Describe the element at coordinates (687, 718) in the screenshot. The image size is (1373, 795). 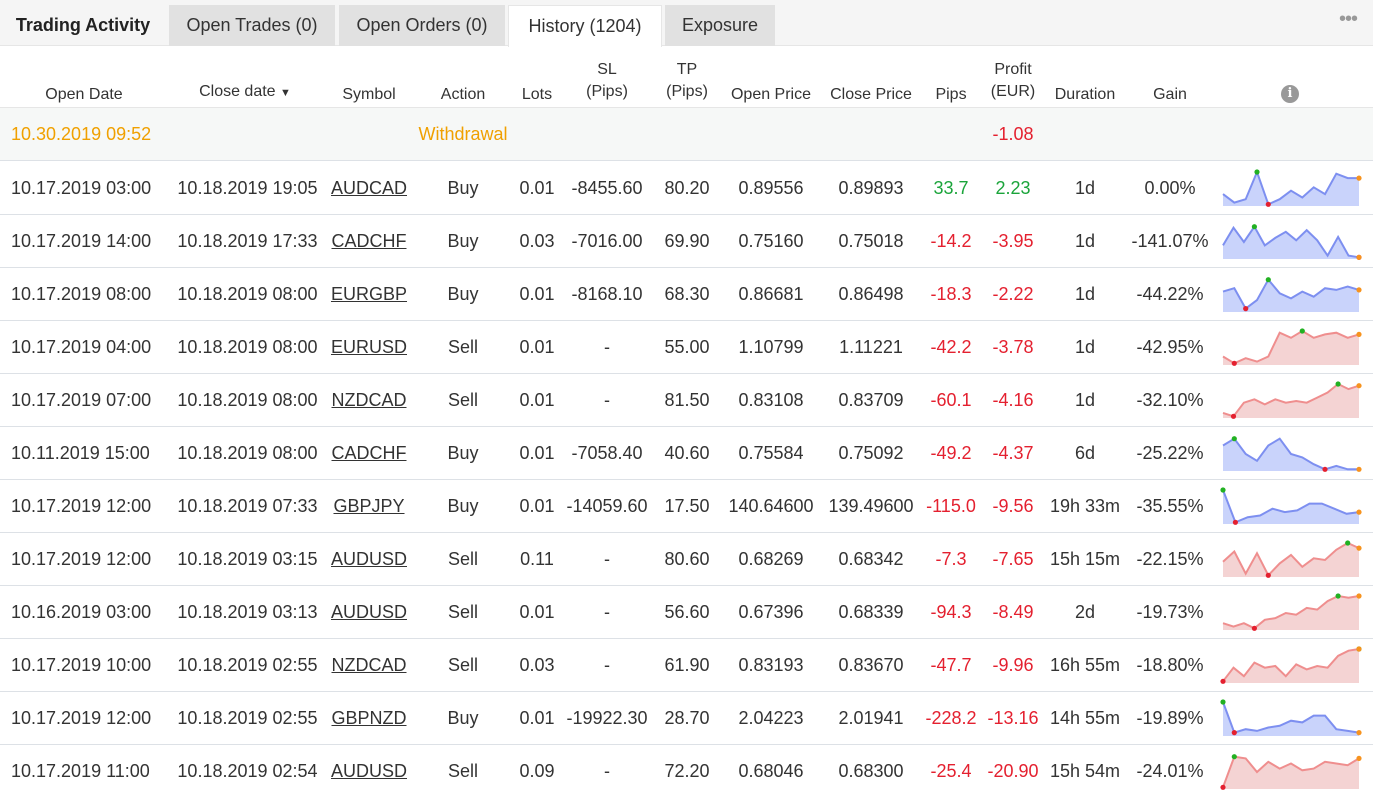
I see `cell-tp: 28.70` at that location.